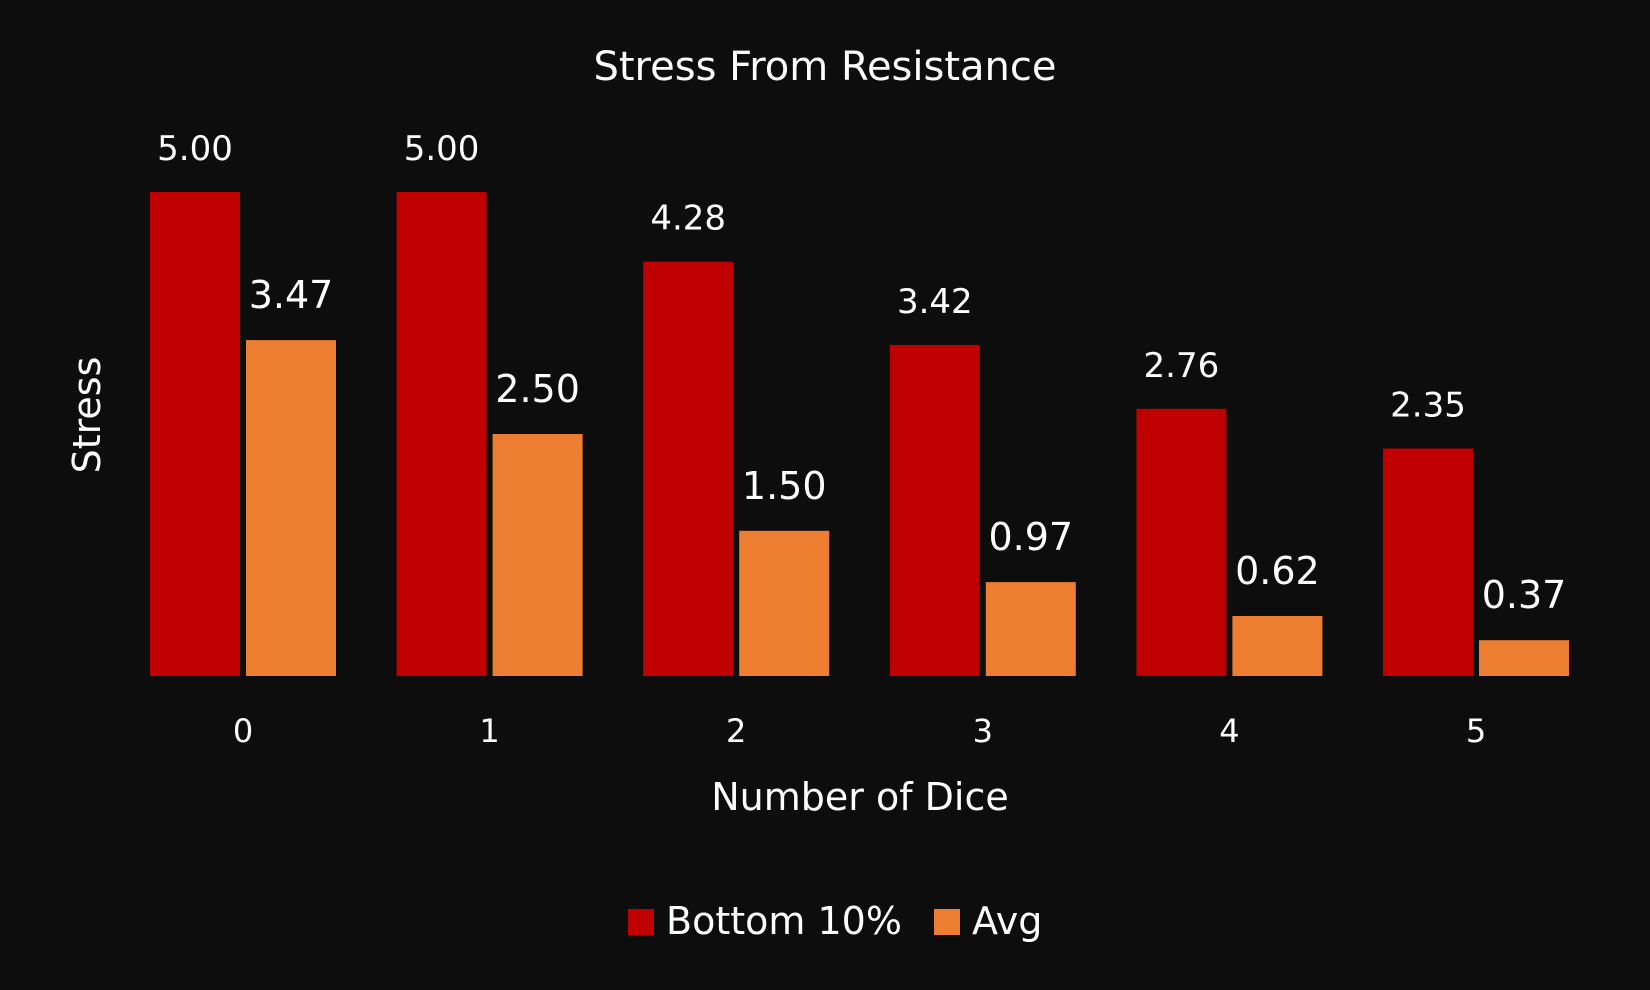  Describe the element at coordinates (1524, 595) in the screenshot. I see `data-label-avg-5: 0.37` at that location.